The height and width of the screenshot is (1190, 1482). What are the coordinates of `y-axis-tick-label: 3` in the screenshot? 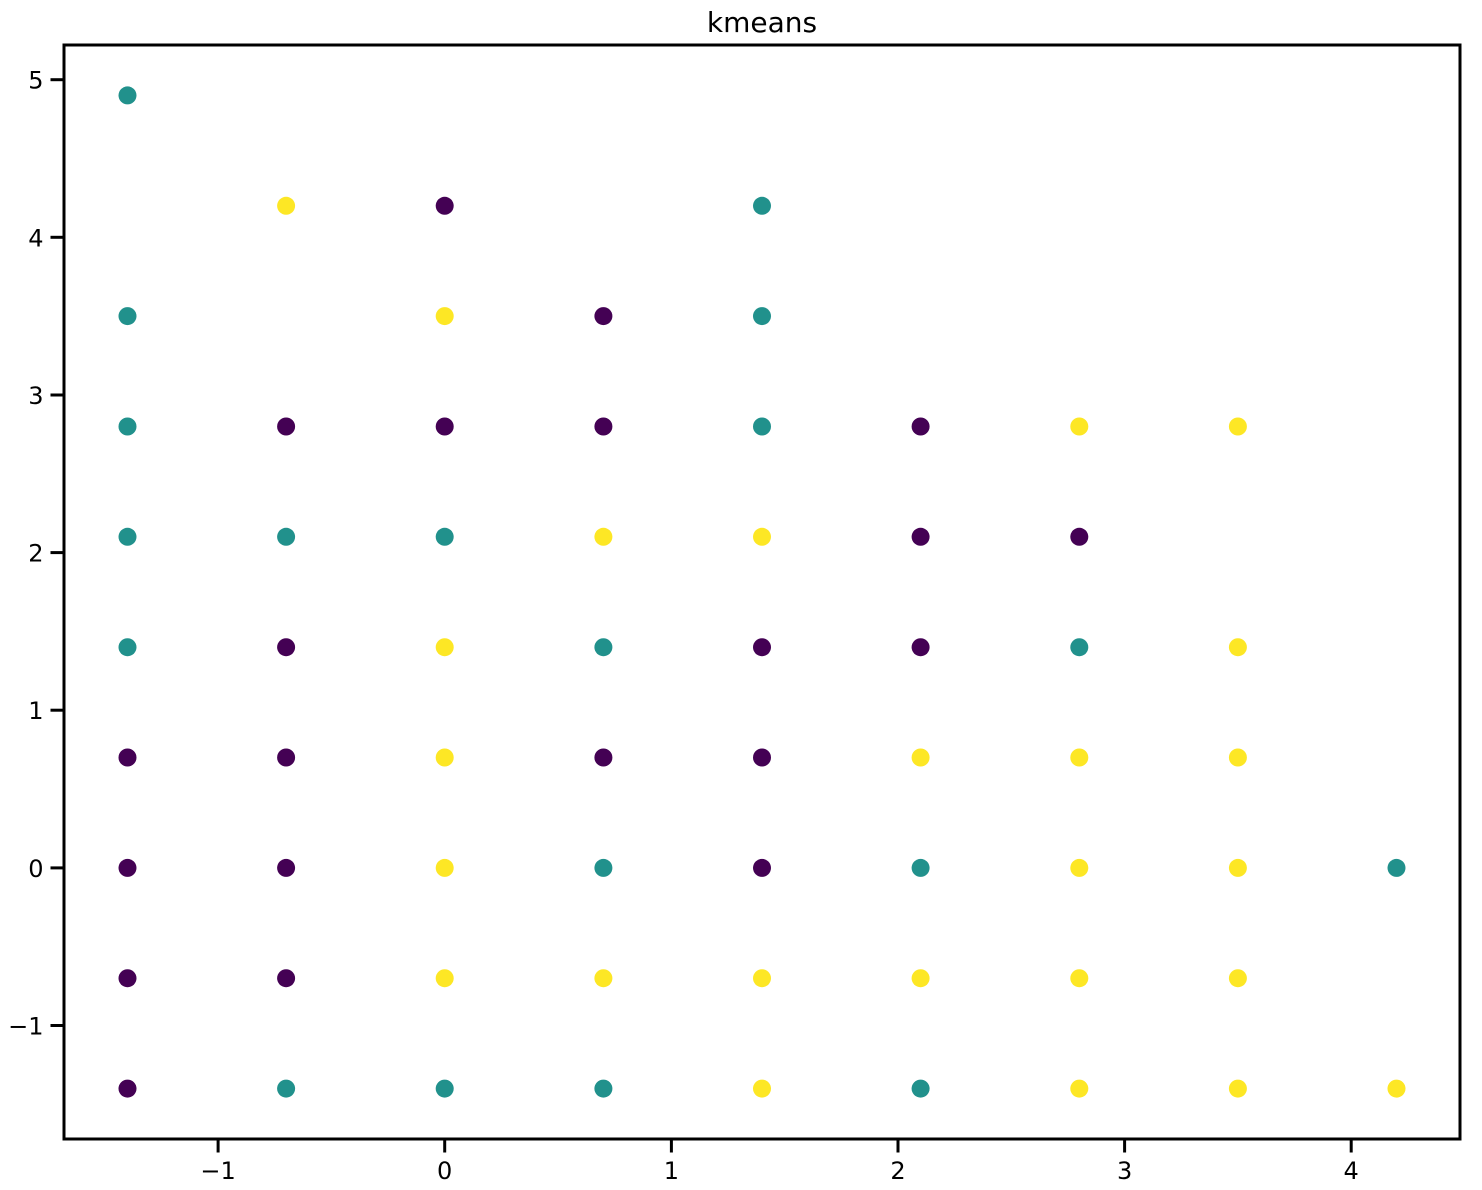 It's located at (35, 396).